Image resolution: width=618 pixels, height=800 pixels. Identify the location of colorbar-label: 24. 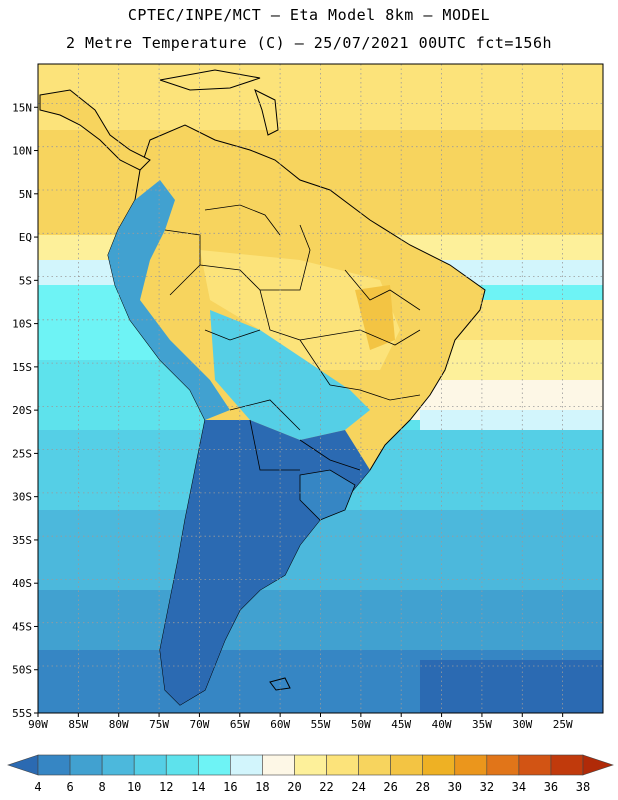
(358, 787).